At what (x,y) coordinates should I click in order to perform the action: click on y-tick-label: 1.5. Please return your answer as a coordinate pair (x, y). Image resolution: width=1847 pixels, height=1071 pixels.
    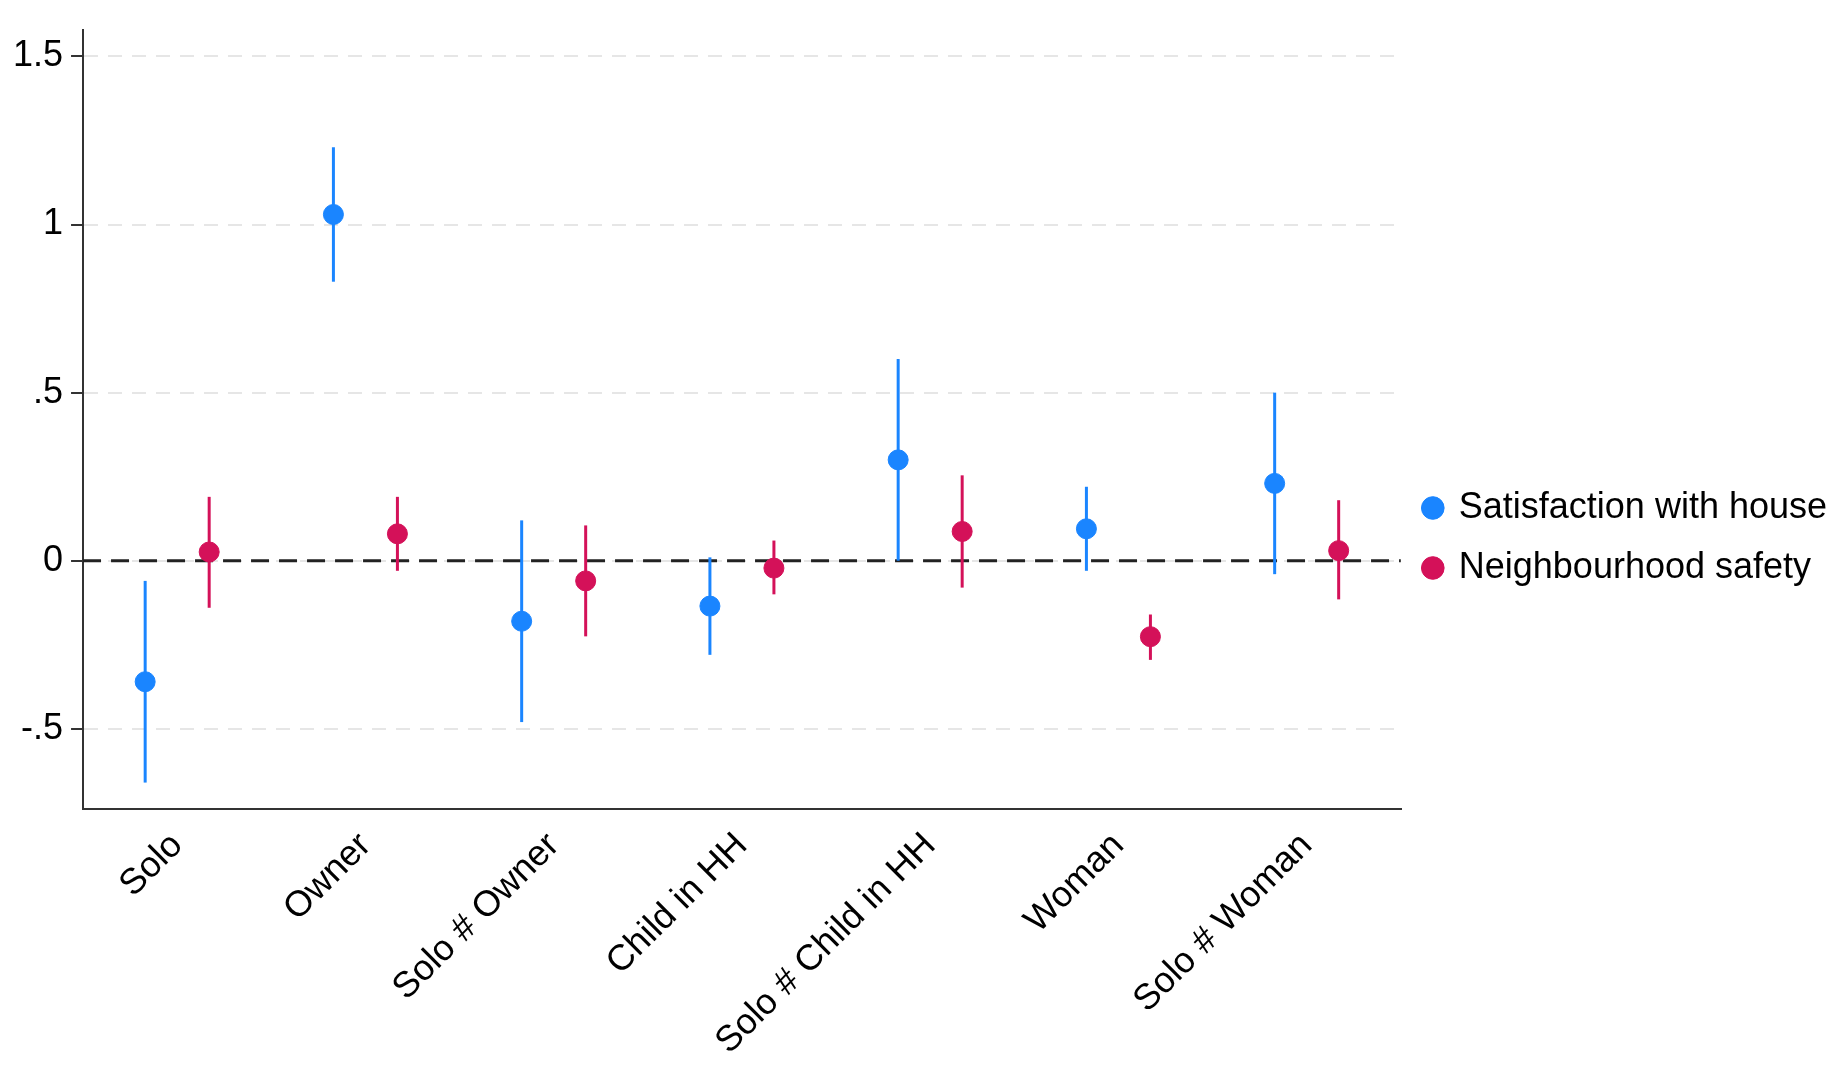
    Looking at the image, I should click on (38, 54).